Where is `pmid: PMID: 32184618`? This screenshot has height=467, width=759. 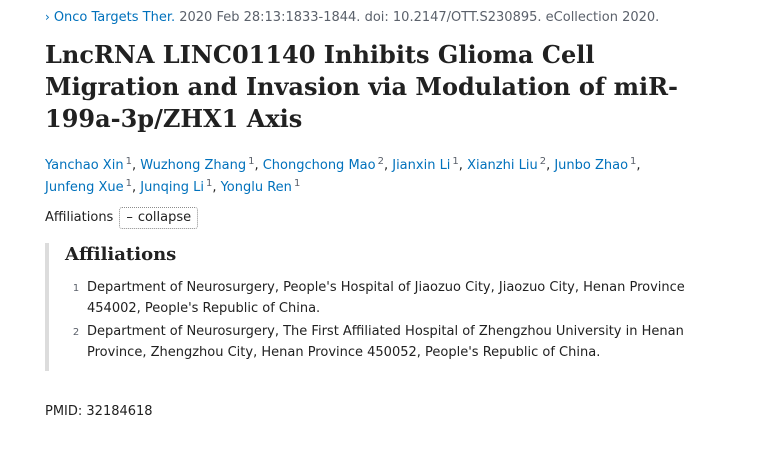
pmid: PMID: 32184618 is located at coordinates (99, 411).